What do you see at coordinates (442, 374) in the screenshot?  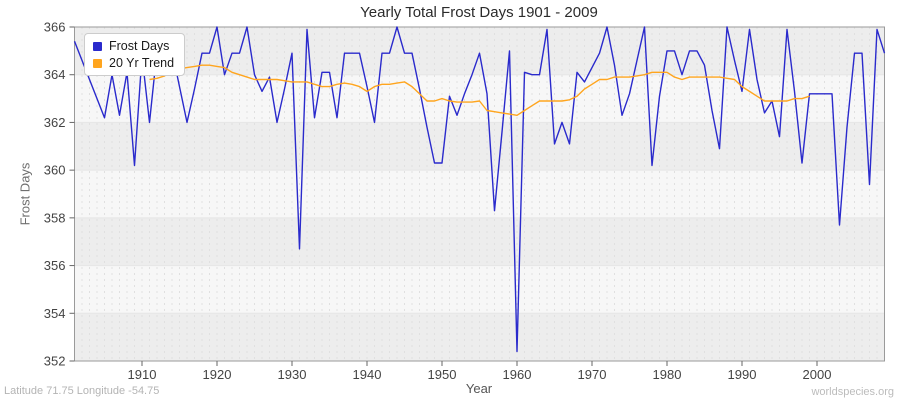 I see `x-tick-label: 1950` at bounding box center [442, 374].